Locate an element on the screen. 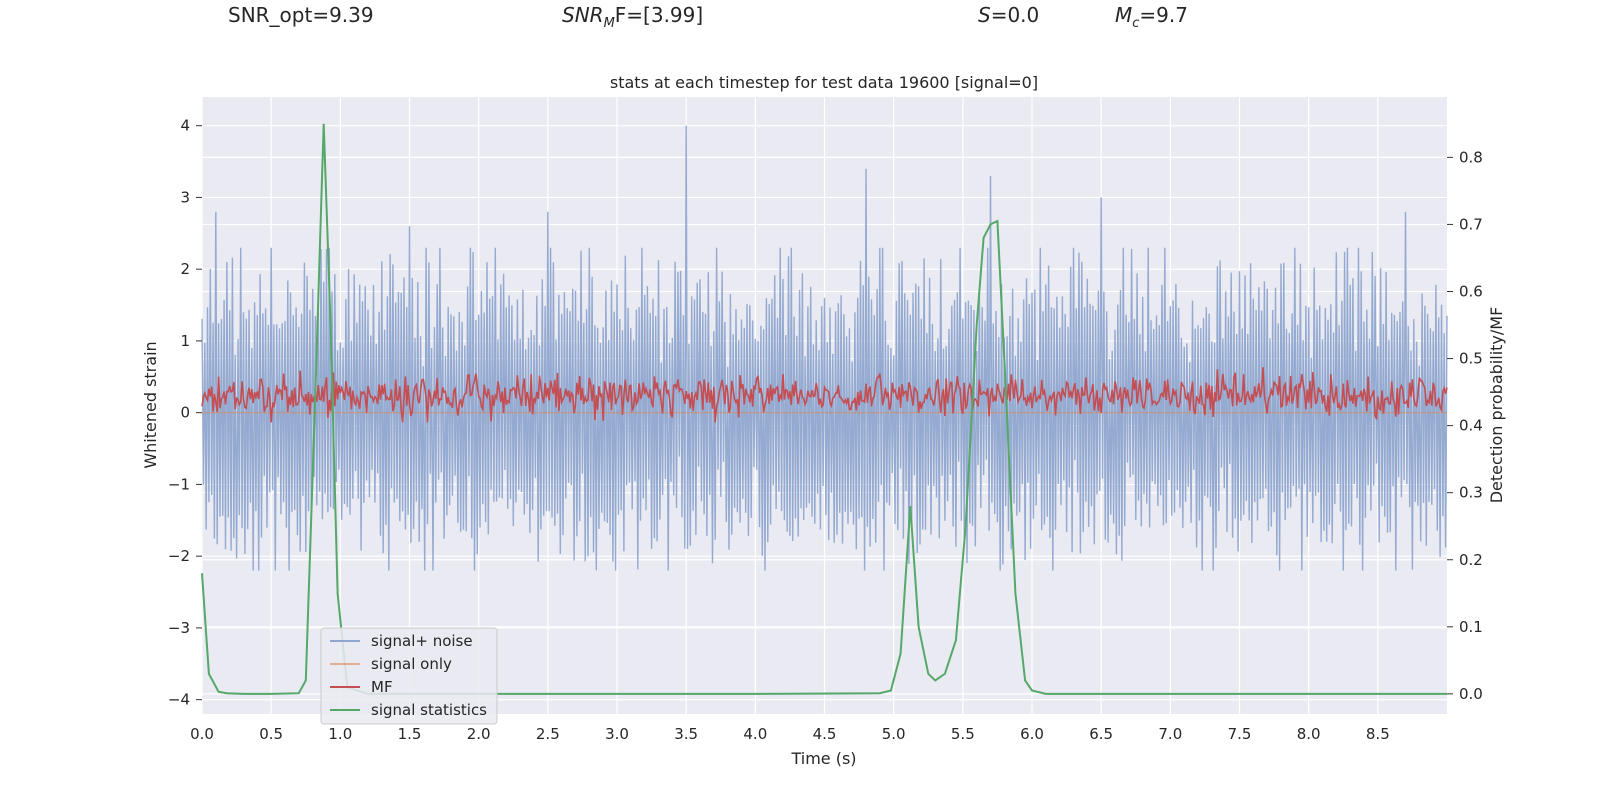  y2-tick-label: 0.6 is located at coordinates (1471, 291).